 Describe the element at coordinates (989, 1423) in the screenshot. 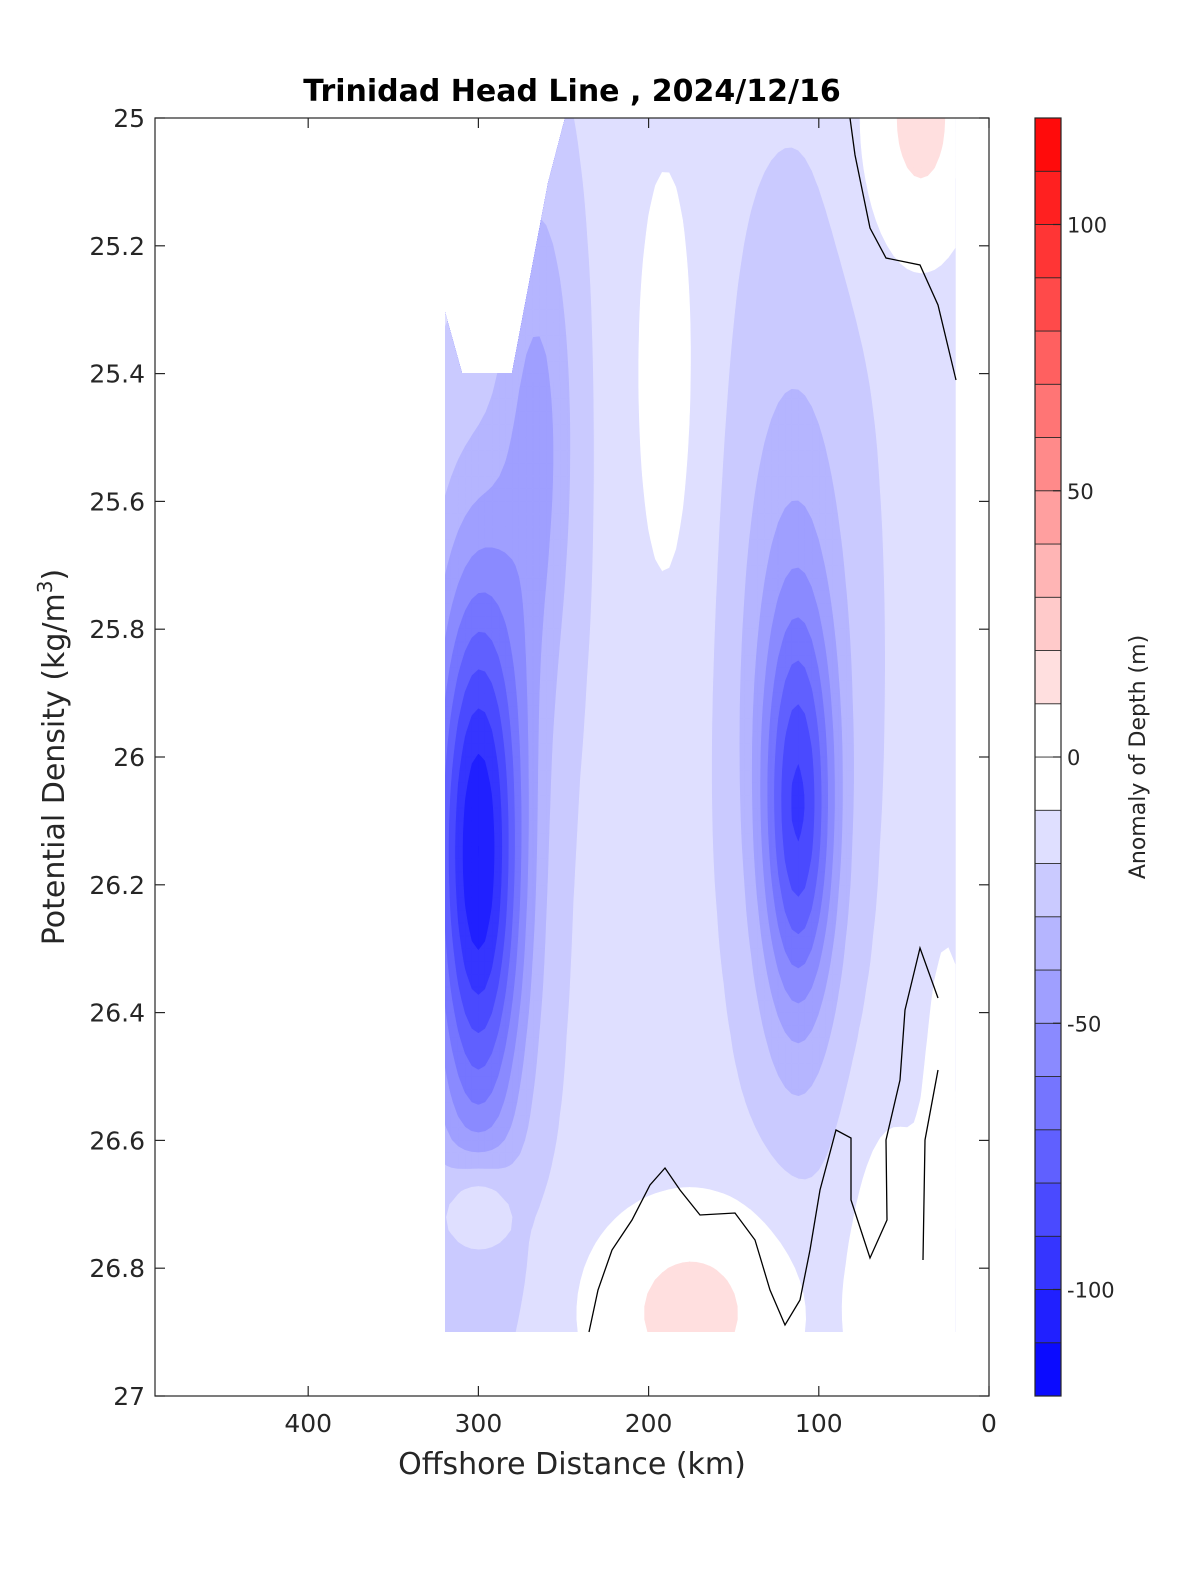

I see `x-tick-label: 0` at that location.